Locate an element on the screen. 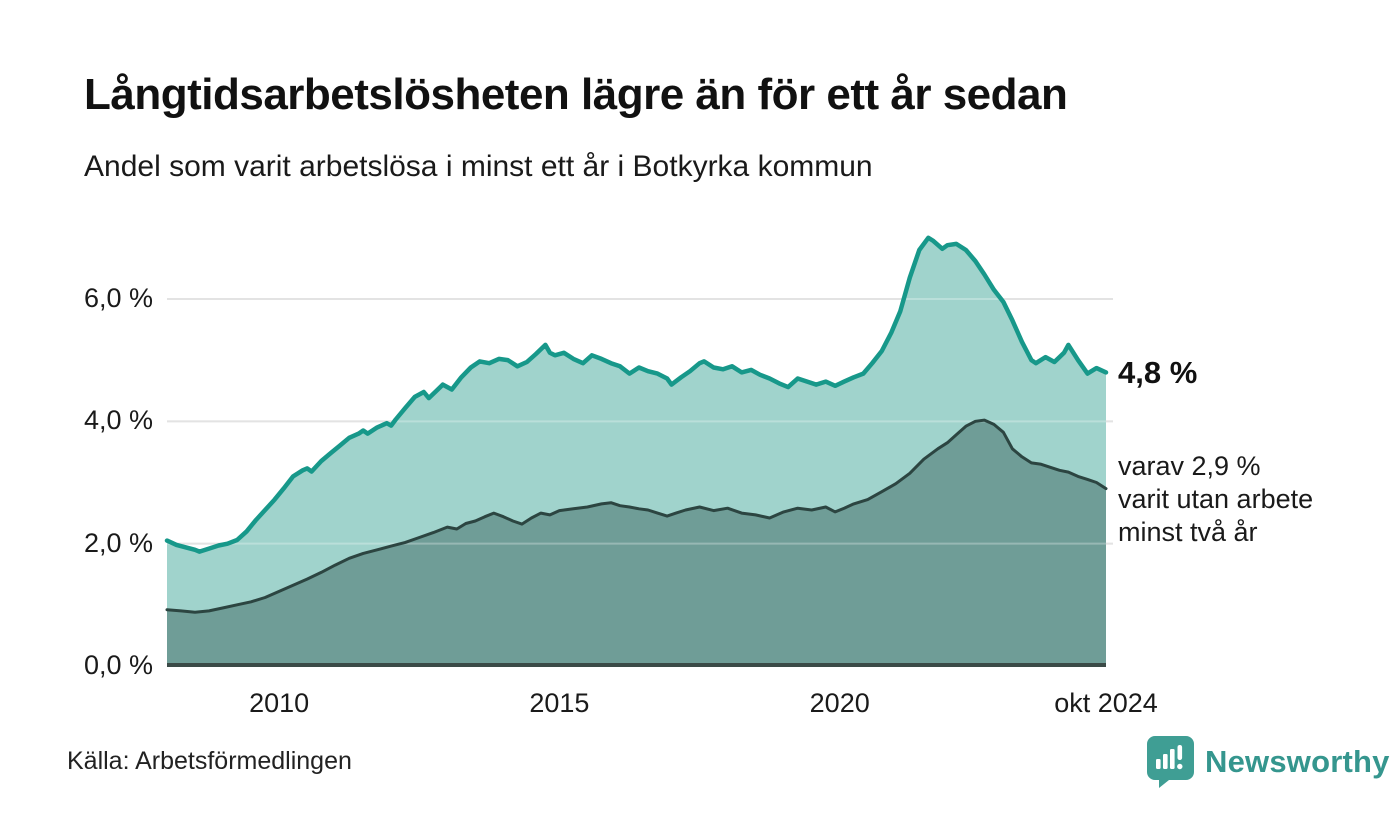  logo-exclamation-bar is located at coordinates (1180, 752).